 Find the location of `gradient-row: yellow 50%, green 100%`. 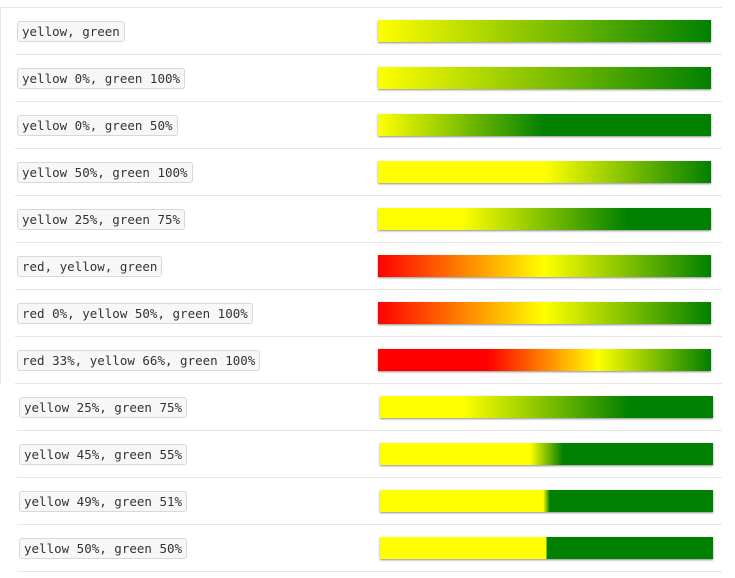

gradient-row: yellow 50%, green 100% is located at coordinates (368, 172).